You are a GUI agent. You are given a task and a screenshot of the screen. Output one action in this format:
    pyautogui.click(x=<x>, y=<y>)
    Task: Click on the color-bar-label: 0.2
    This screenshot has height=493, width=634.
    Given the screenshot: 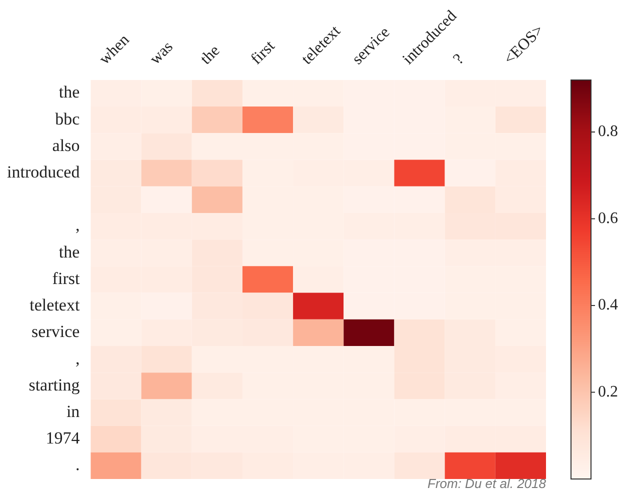 What is the action you would take?
    pyautogui.click(x=608, y=391)
    